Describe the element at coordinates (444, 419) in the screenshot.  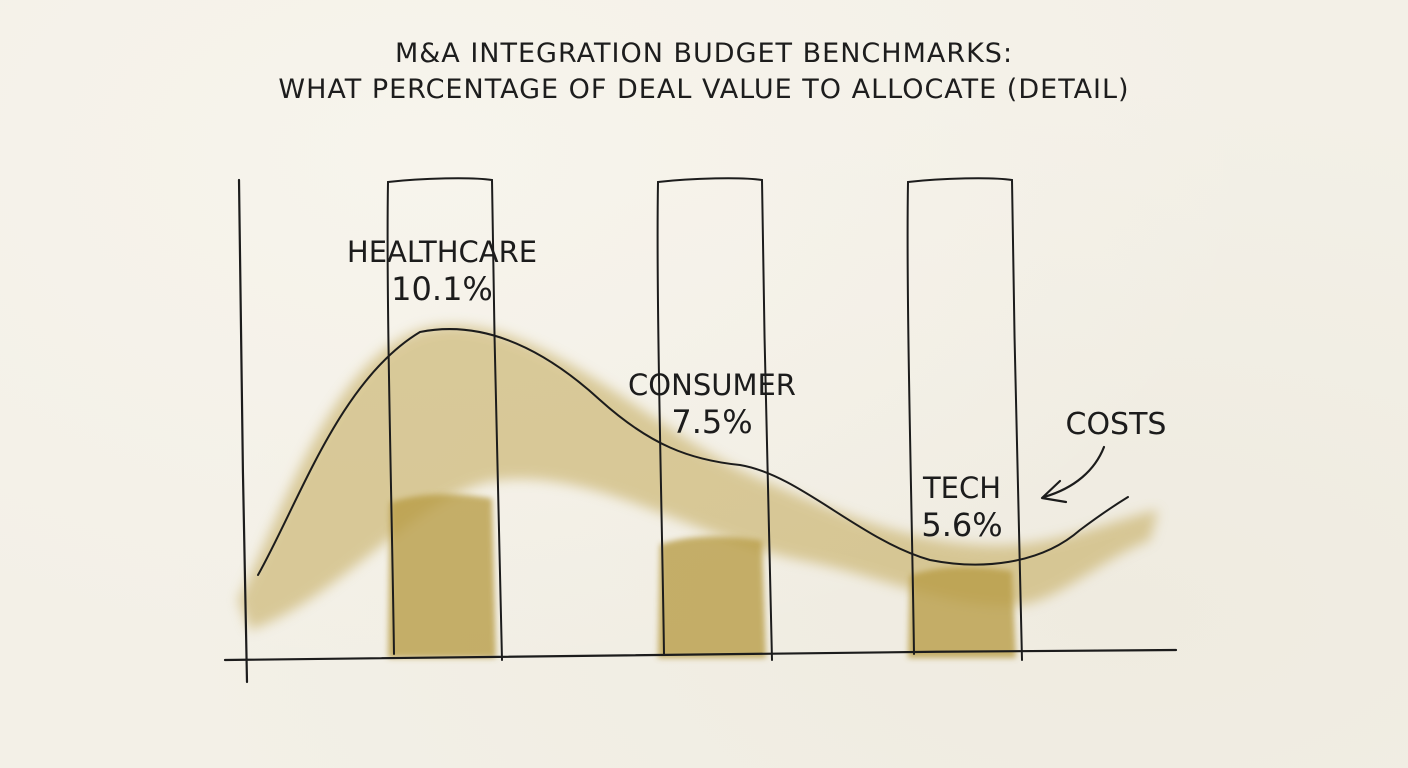
I see `bar-outline-healthcare` at that location.